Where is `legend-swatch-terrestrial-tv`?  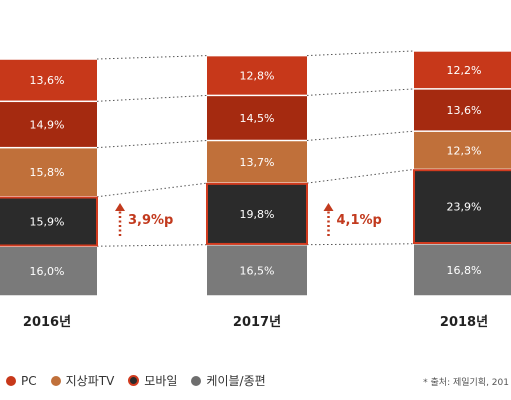
legend-swatch-terrestrial-tv is located at coordinates (55, 380).